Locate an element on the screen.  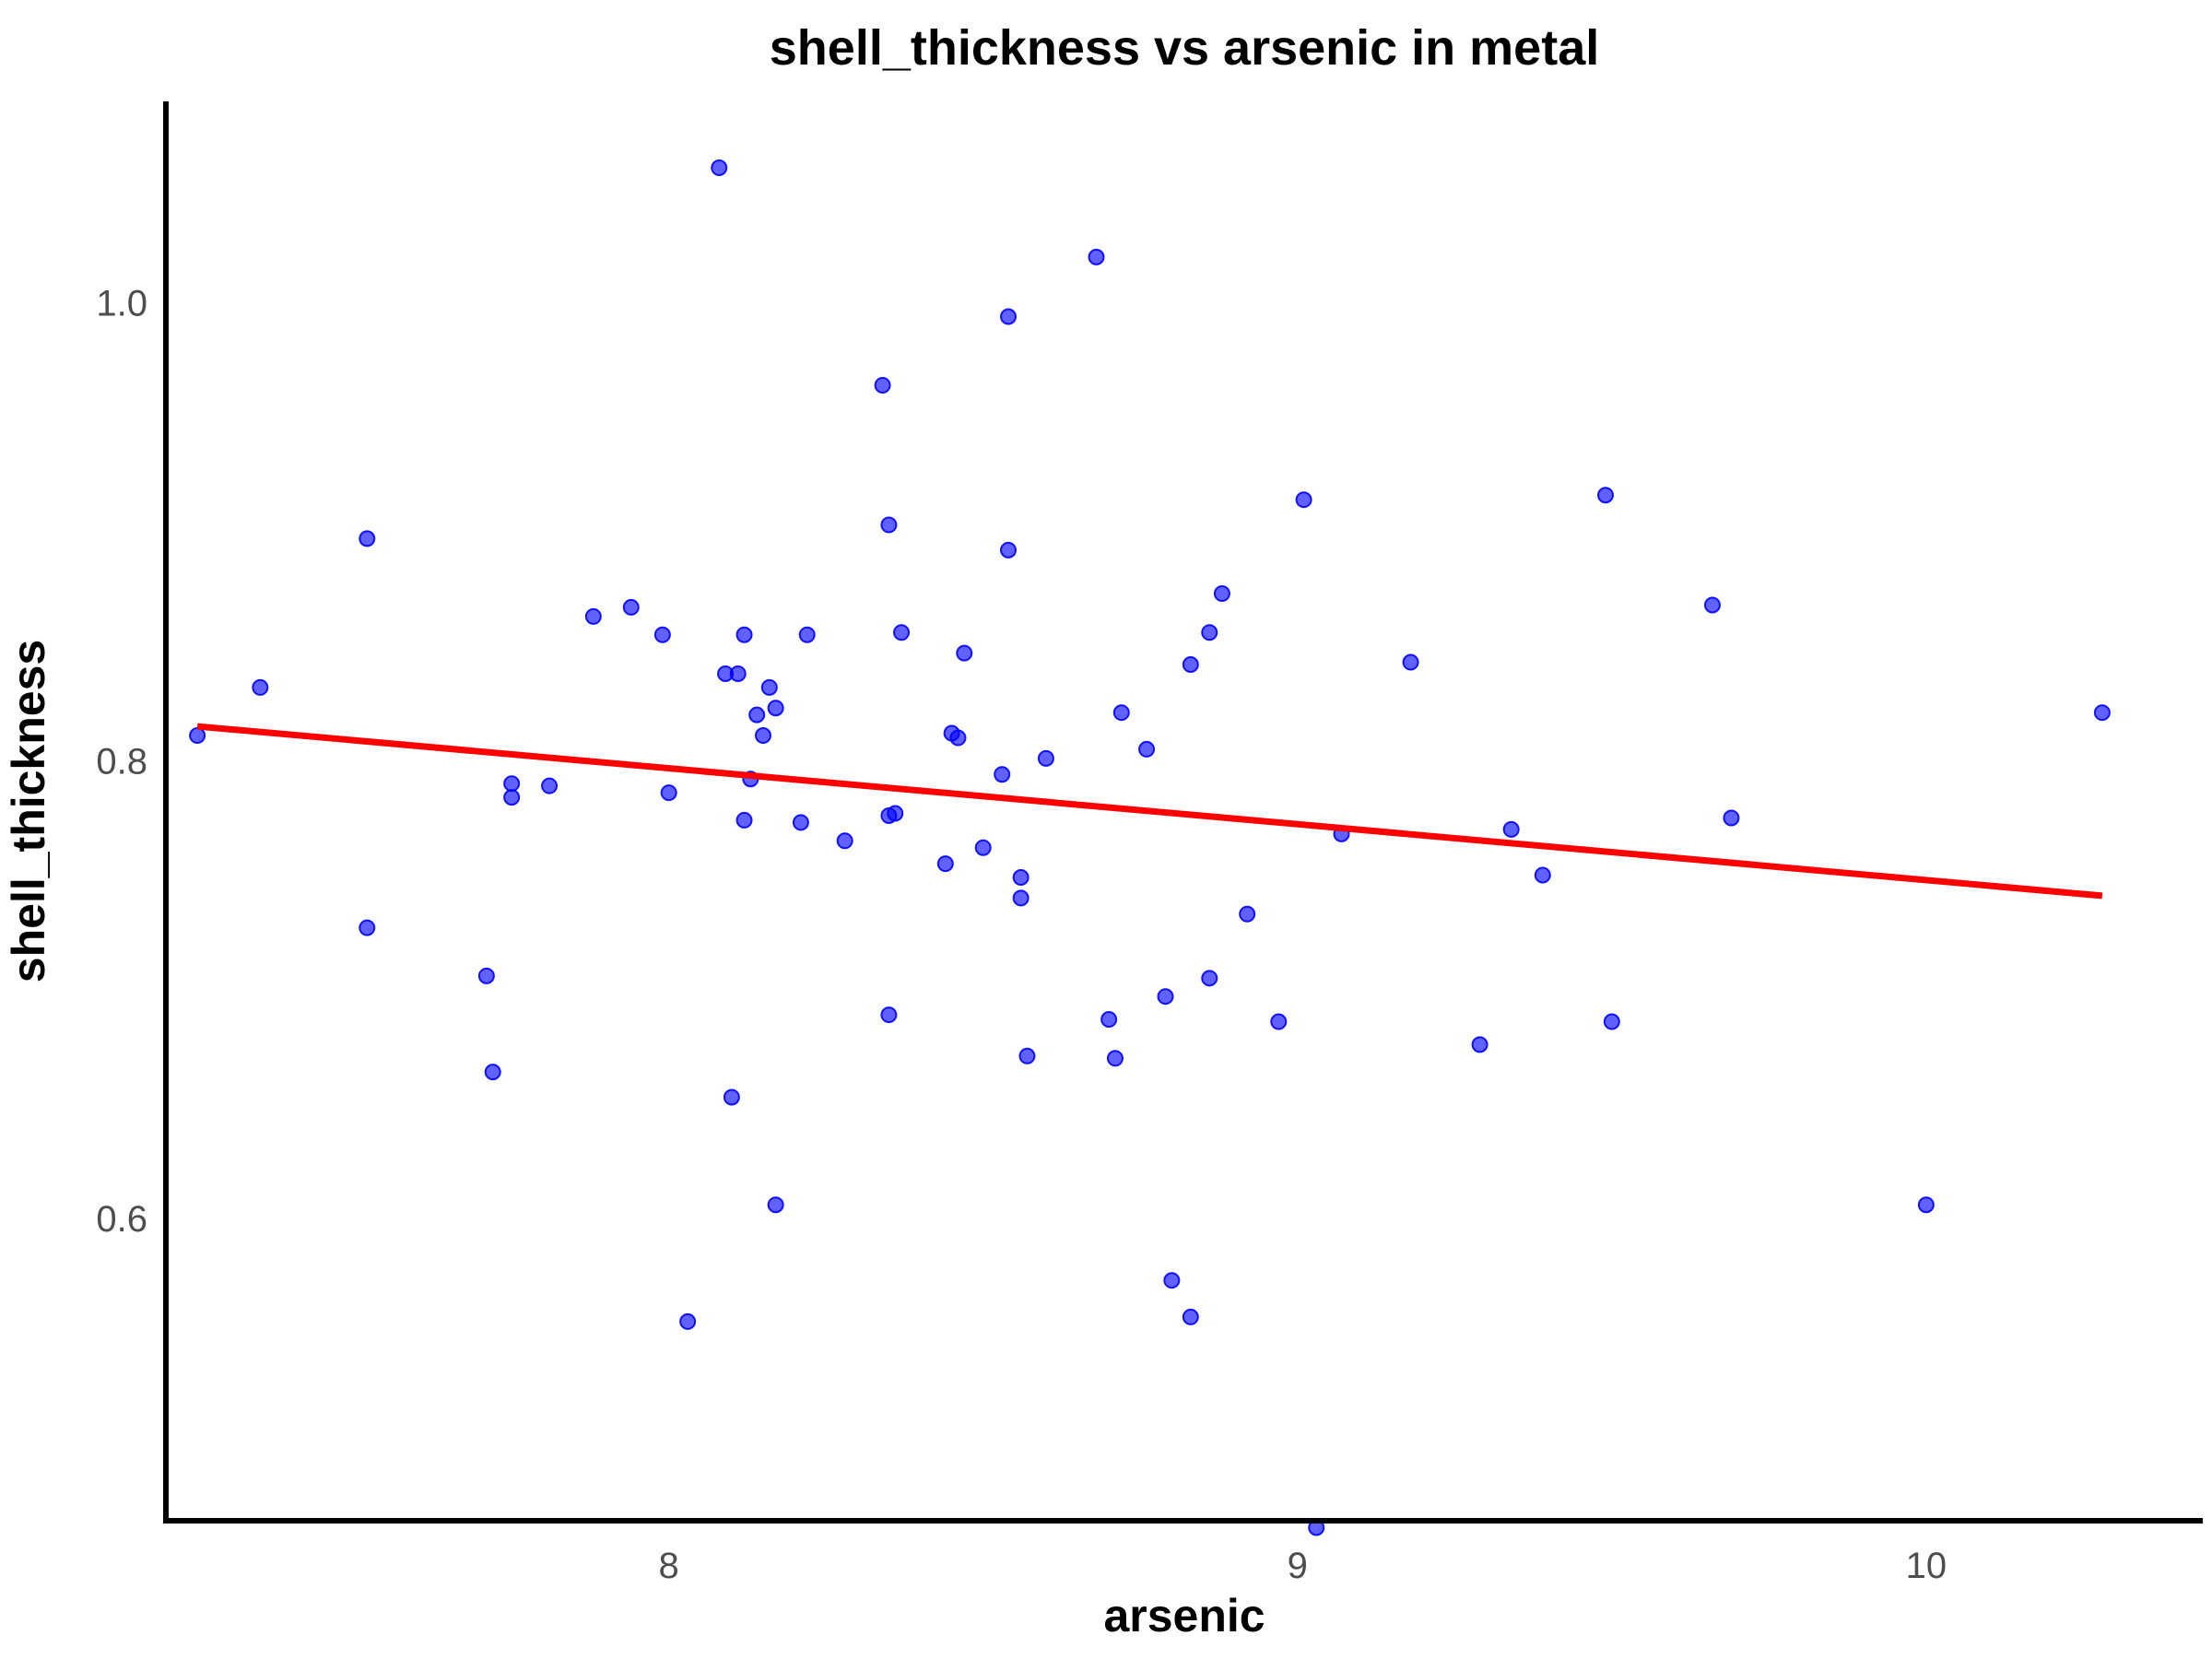
y-tick-label: 1.0 is located at coordinates (121, 304).